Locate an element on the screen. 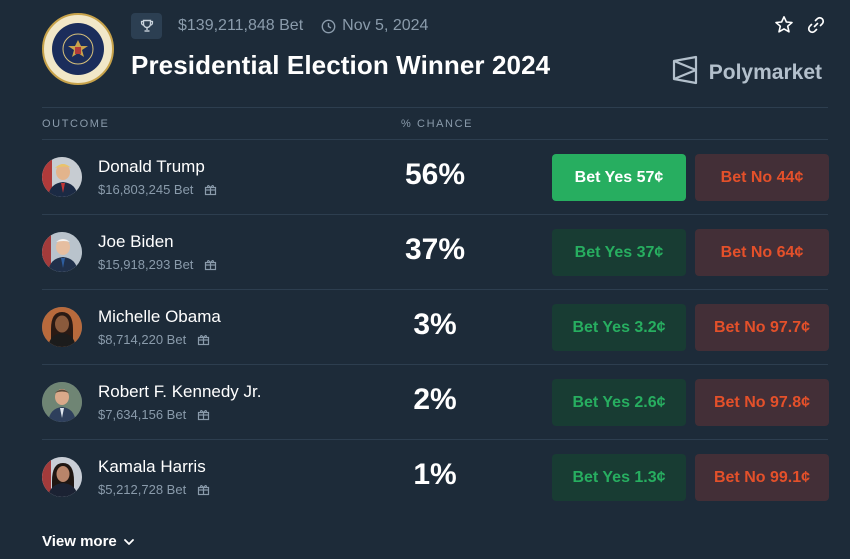  presidential-seal-icon is located at coordinates (78, 49).